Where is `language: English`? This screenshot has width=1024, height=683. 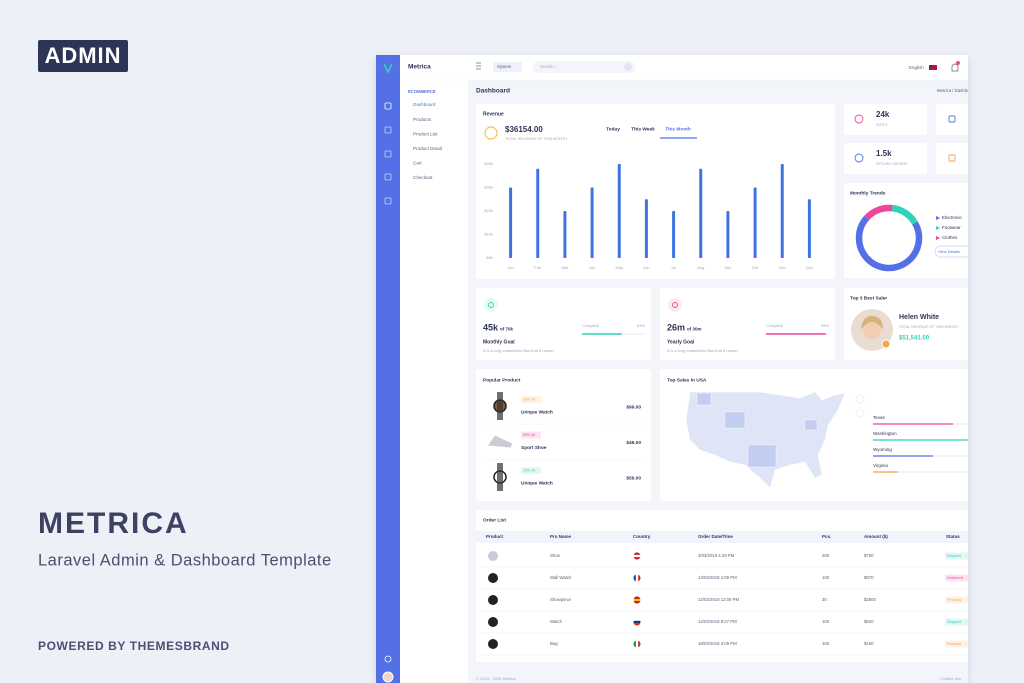 language: English is located at coordinates (916, 67).